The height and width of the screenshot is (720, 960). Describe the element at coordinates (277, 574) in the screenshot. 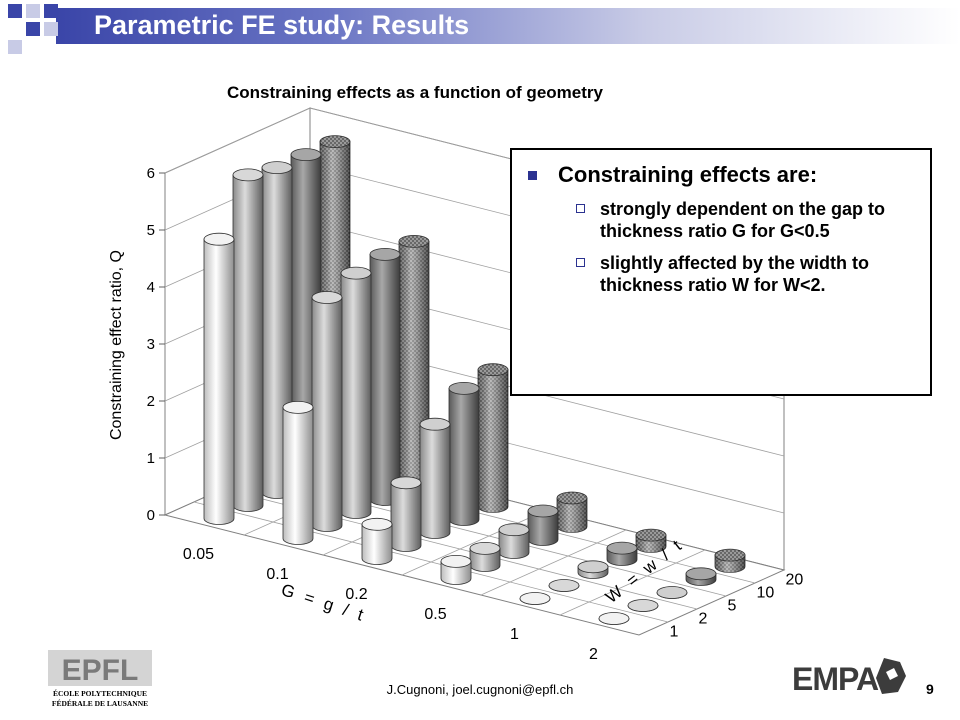

I see `x-tick-label: 0.1` at that location.